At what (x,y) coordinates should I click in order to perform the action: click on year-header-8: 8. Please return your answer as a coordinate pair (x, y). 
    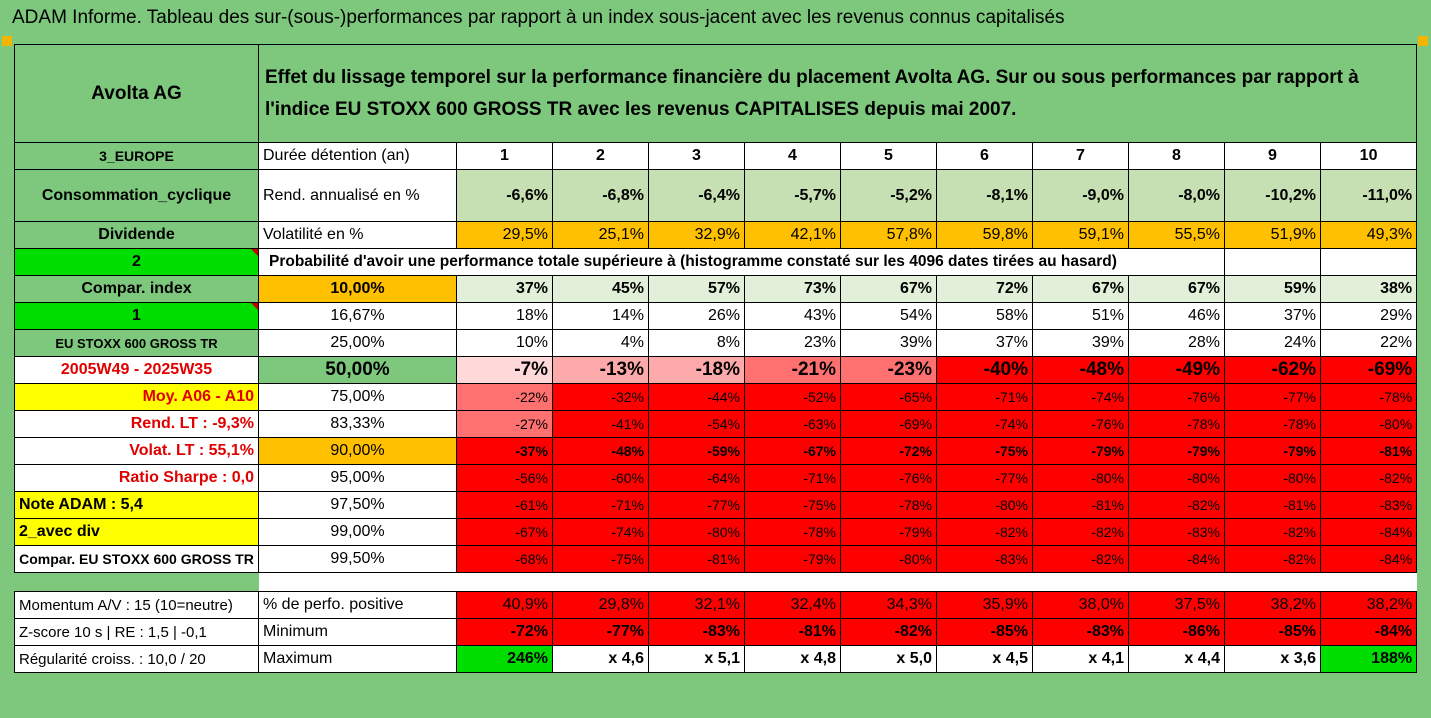
    Looking at the image, I should click on (1176, 156).